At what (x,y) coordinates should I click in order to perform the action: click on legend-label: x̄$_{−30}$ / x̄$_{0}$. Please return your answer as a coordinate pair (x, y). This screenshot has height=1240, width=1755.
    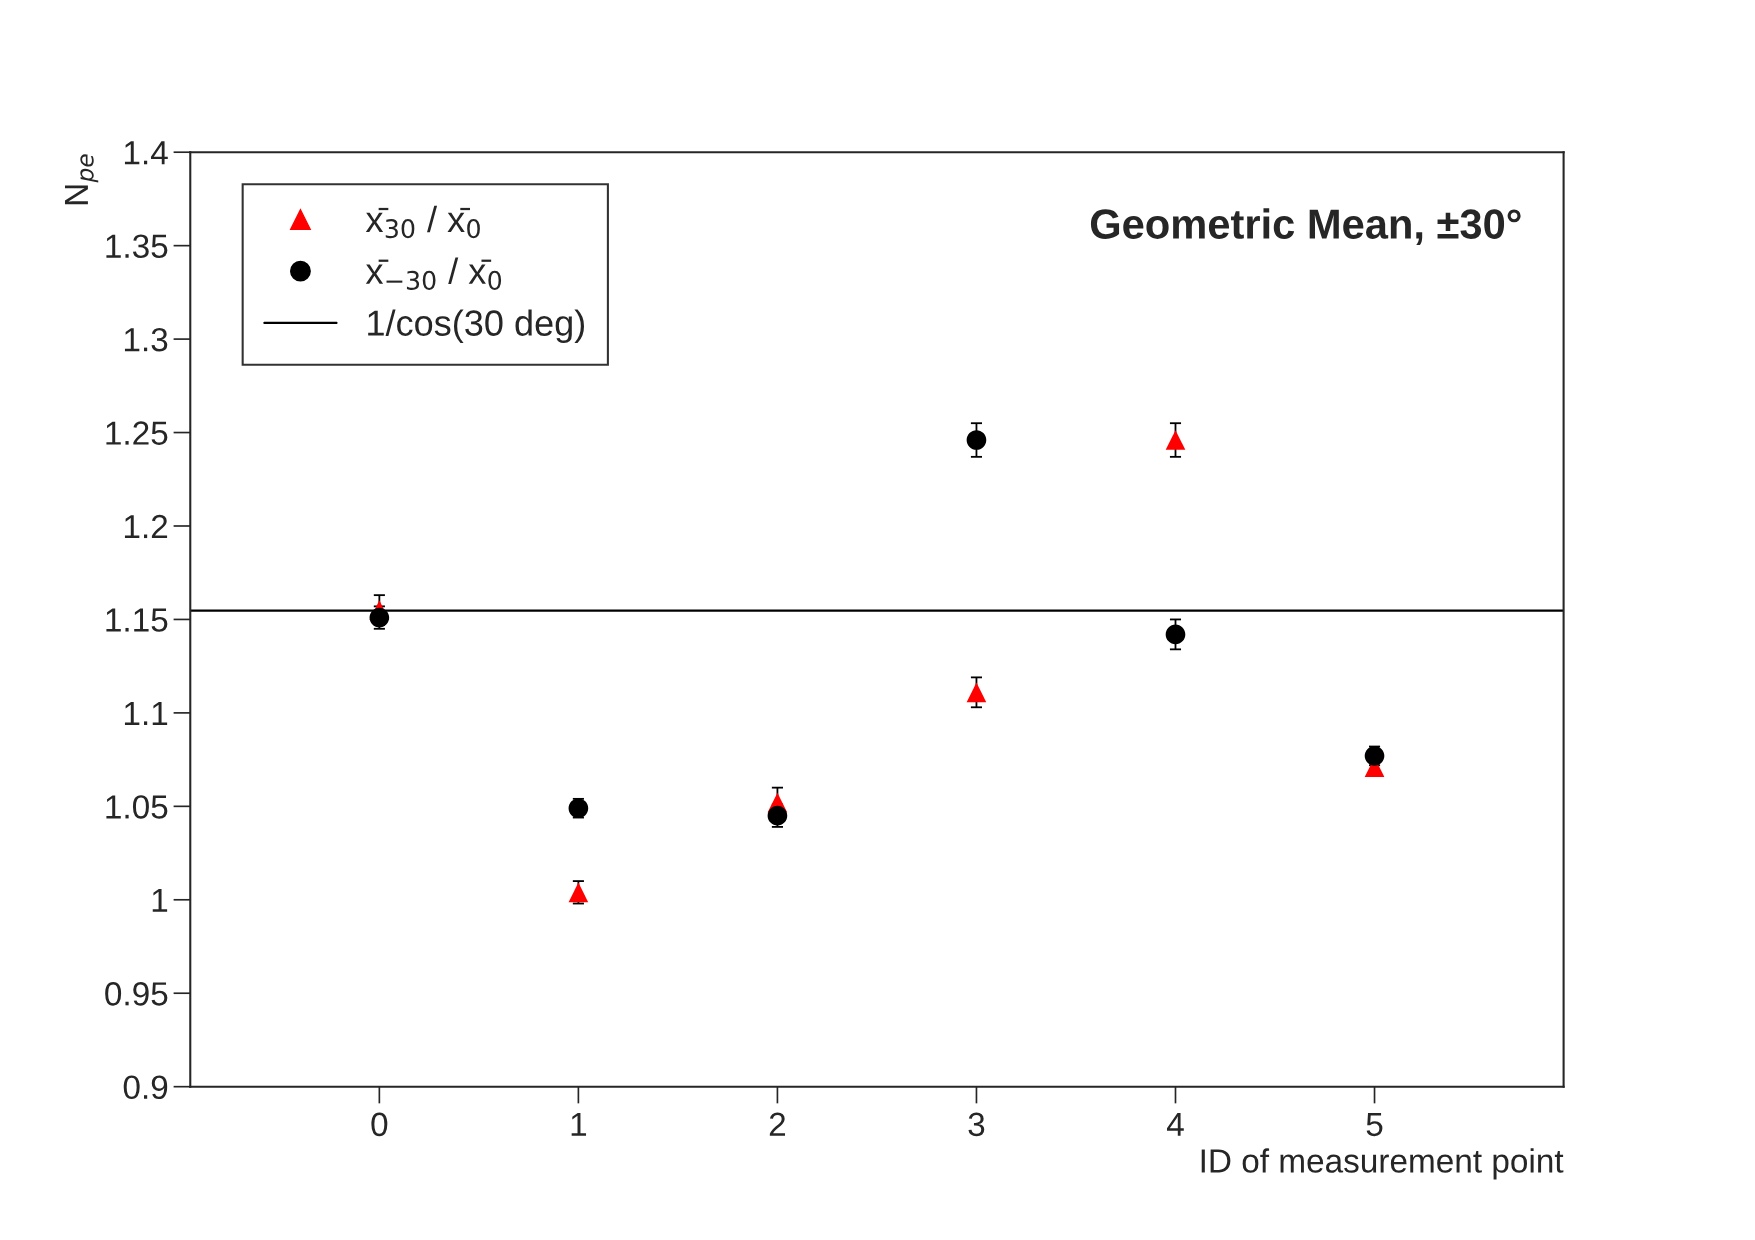
    Looking at the image, I should click on (433, 273).